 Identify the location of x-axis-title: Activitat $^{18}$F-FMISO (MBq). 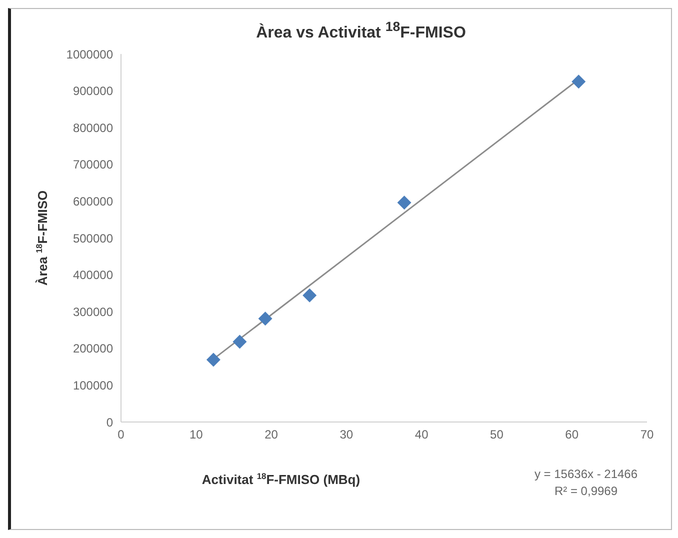
(281, 479).